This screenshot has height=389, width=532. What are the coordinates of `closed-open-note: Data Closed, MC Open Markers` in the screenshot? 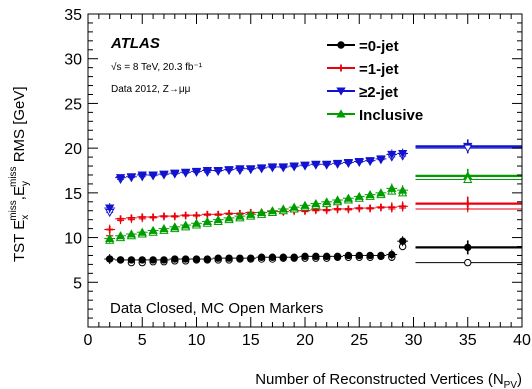 It's located at (216, 308).